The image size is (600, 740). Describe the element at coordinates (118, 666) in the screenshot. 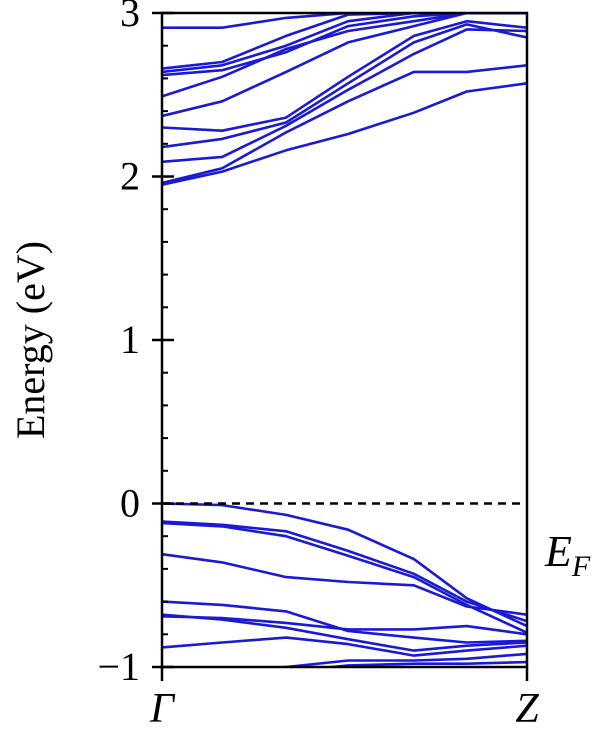

I see `y-tick-label: −1` at that location.